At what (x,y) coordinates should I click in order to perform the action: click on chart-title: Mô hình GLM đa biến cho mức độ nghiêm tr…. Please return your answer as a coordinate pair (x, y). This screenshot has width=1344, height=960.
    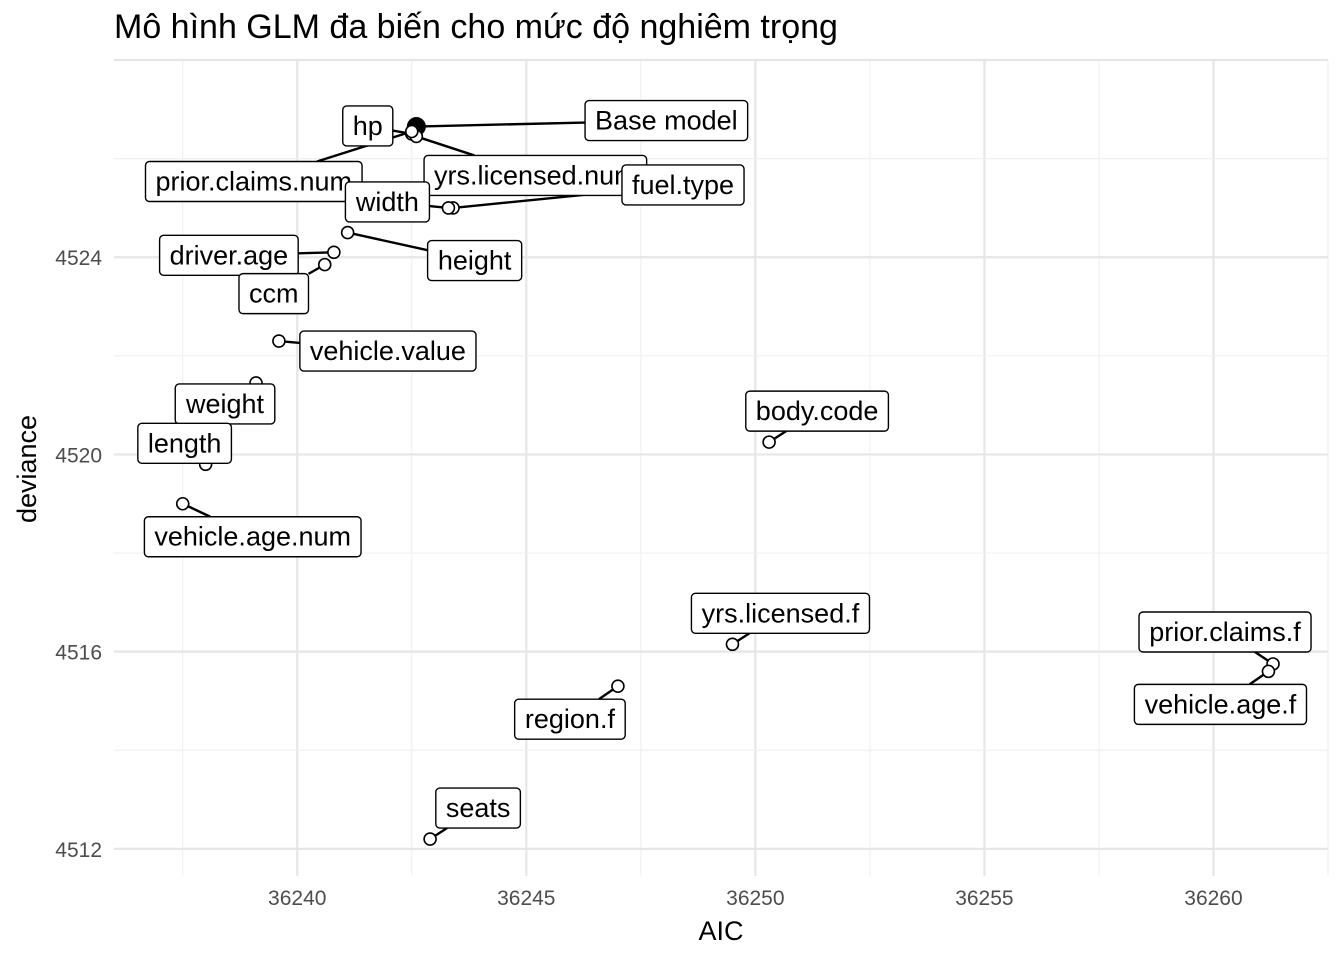
    Looking at the image, I should click on (476, 27).